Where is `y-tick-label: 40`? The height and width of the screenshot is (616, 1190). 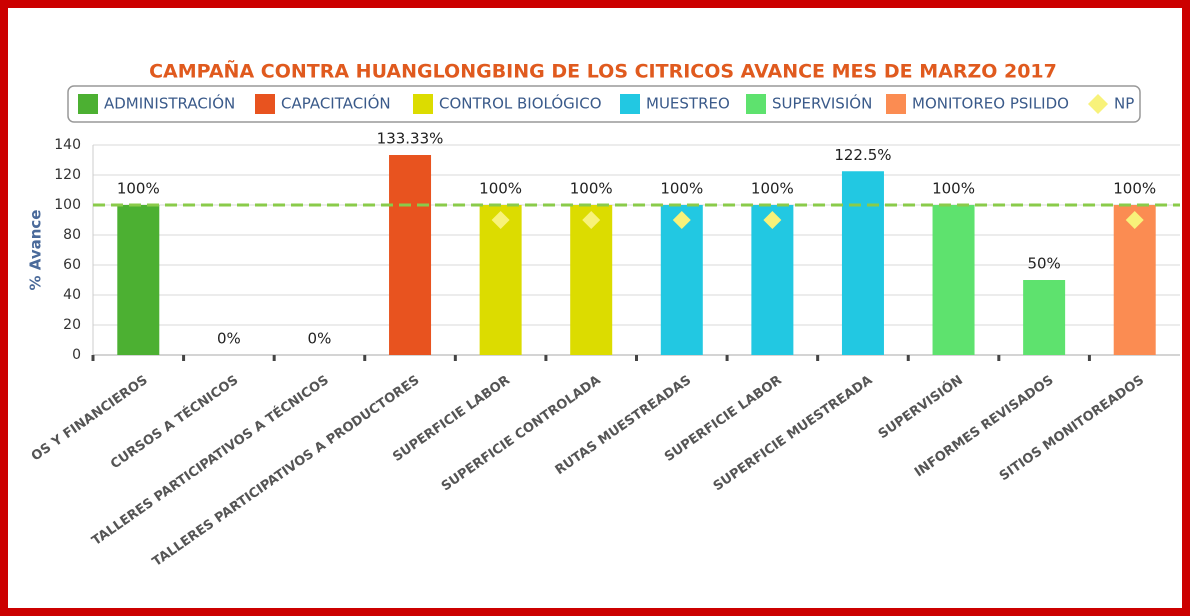
y-tick-label: 40 is located at coordinates (72, 295).